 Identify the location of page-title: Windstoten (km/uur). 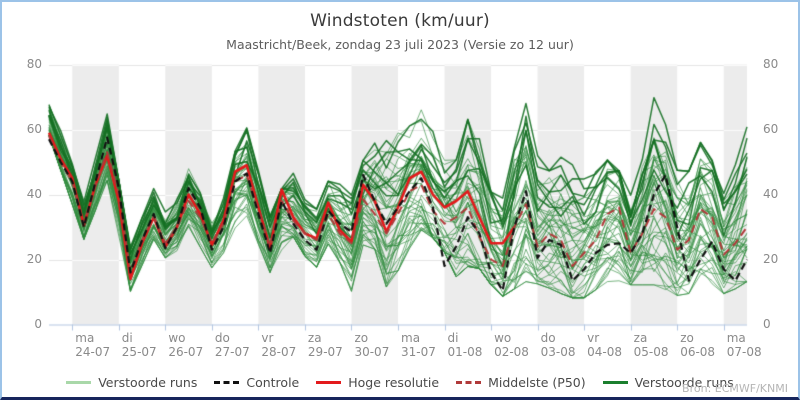
(400, 21).